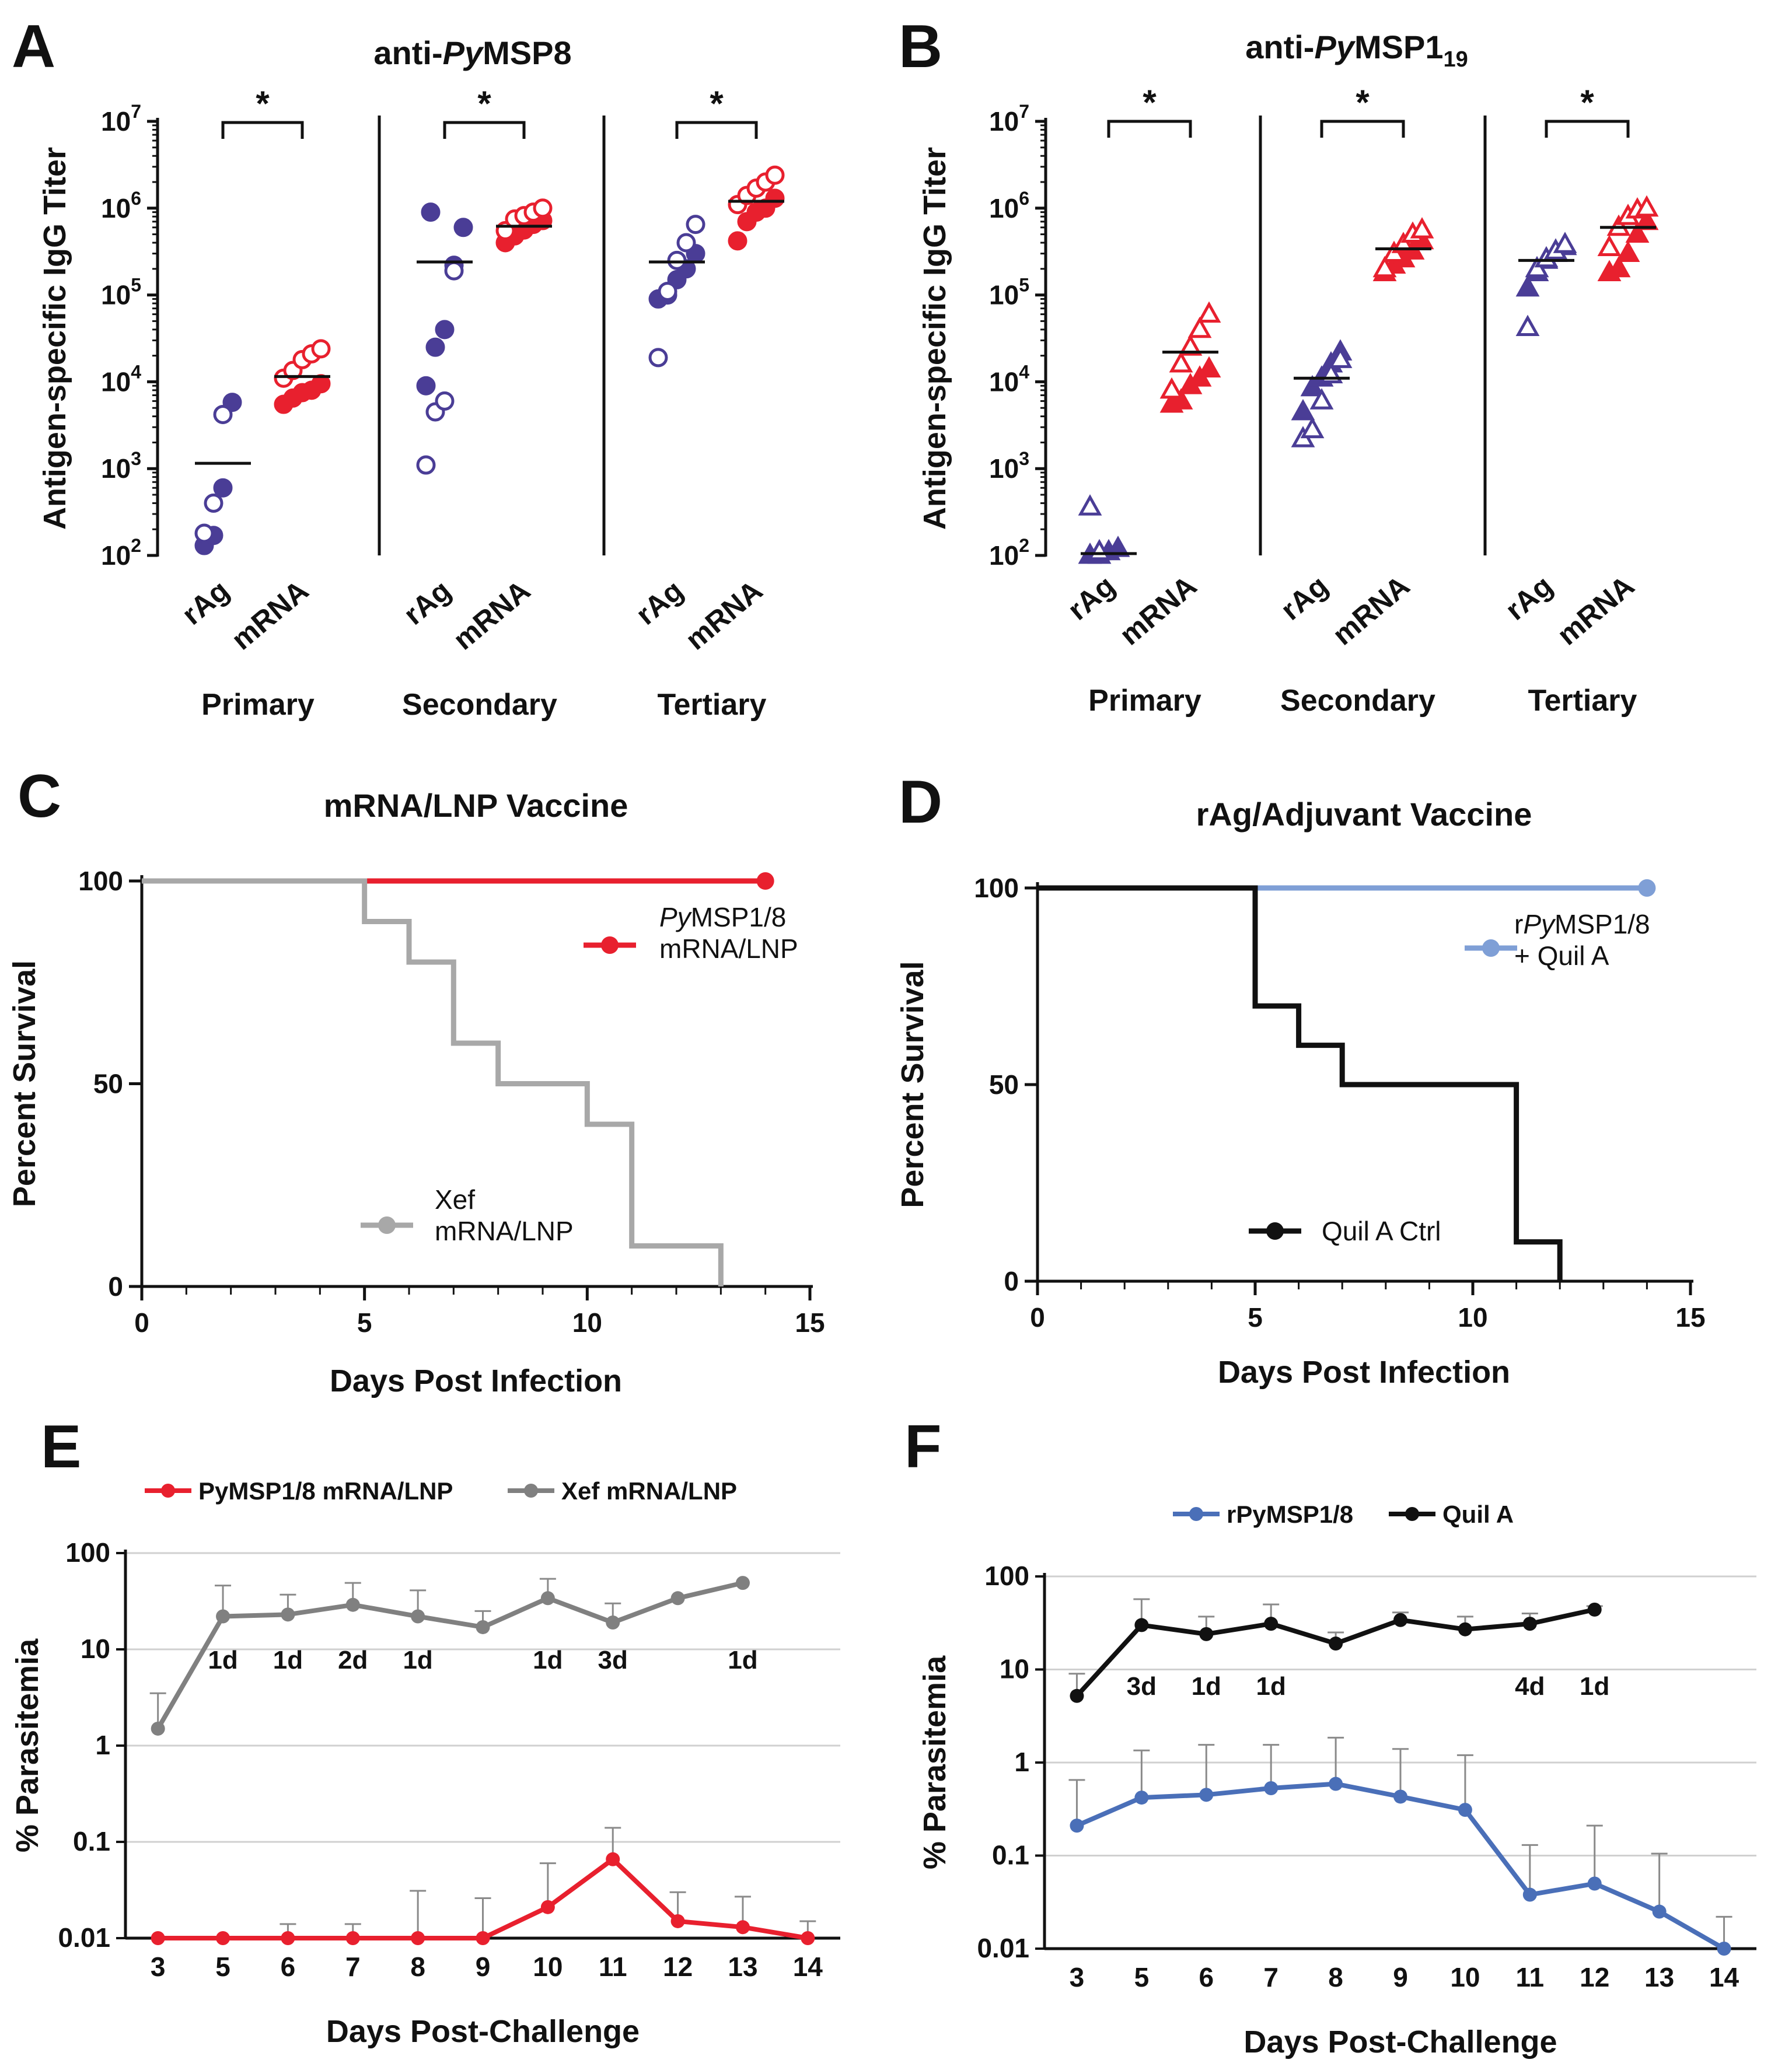 Image resolution: width=1792 pixels, height=2070 pixels. What do you see at coordinates (1381, 1231) in the screenshot?
I see `legend-label: Quil A Ctrl` at bounding box center [1381, 1231].